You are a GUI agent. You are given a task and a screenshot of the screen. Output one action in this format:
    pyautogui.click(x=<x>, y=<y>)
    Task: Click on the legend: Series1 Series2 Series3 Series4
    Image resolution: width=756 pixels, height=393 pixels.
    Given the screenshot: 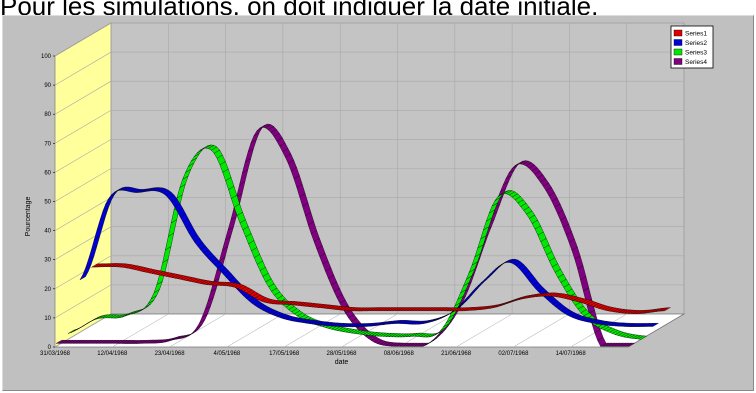 What is the action you would take?
    pyautogui.click(x=692, y=47)
    